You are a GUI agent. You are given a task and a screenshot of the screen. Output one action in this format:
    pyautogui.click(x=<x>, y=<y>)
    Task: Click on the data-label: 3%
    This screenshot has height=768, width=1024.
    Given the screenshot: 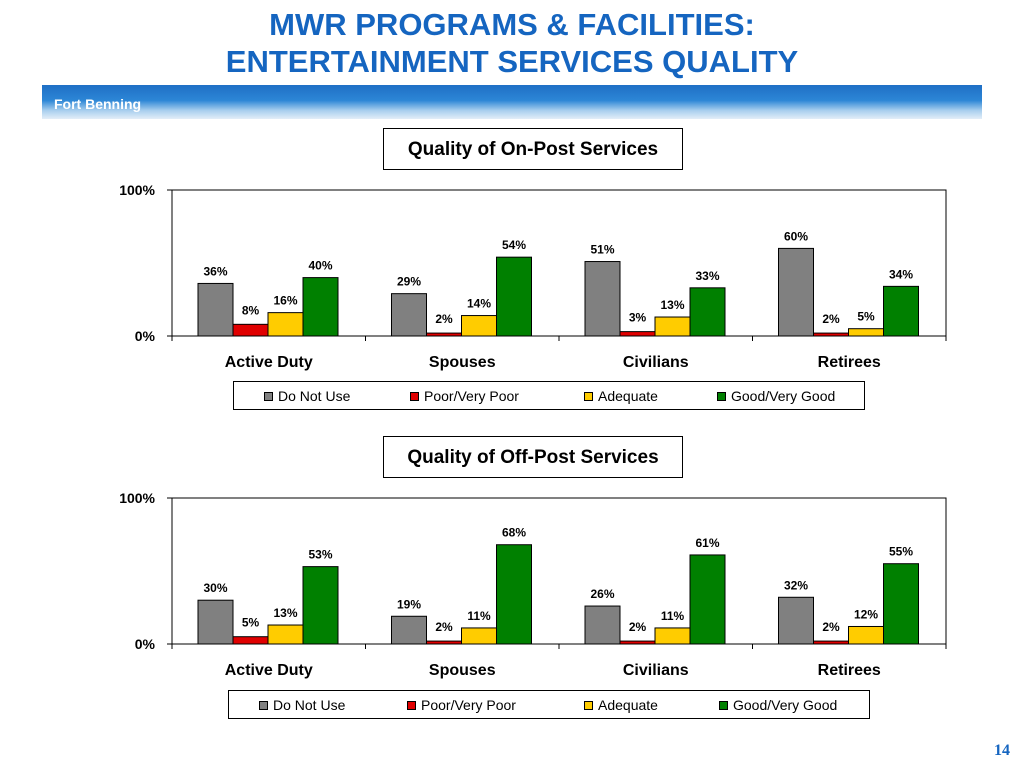 What is the action you would take?
    pyautogui.click(x=638, y=318)
    